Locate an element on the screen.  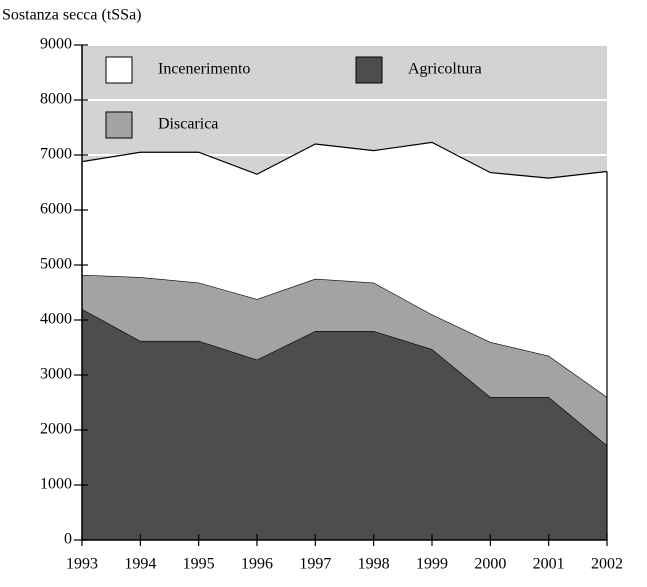
x-tick-label: 1997 is located at coordinates (315, 564).